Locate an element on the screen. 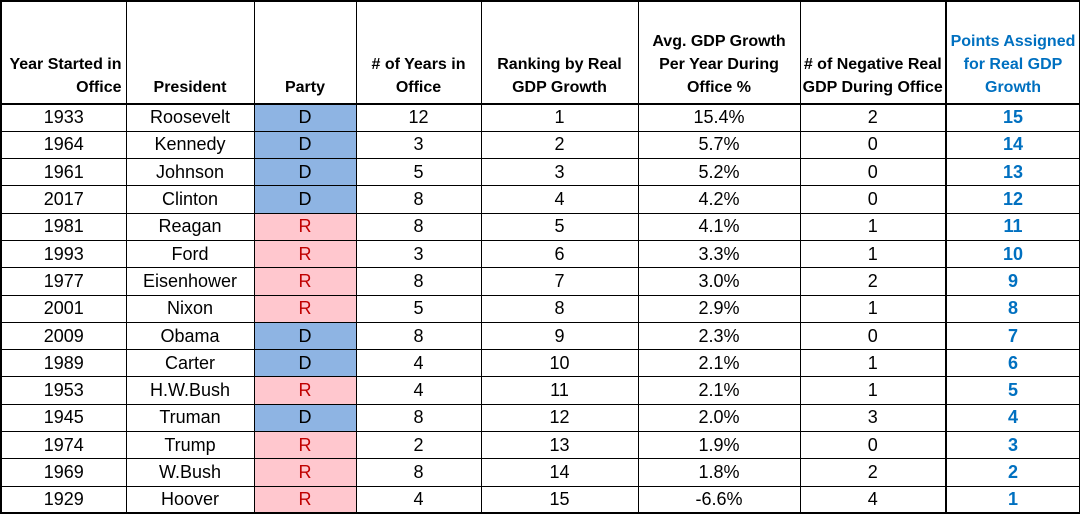 The width and height of the screenshot is (1080, 515). points-cell: 2 is located at coordinates (1012, 472).